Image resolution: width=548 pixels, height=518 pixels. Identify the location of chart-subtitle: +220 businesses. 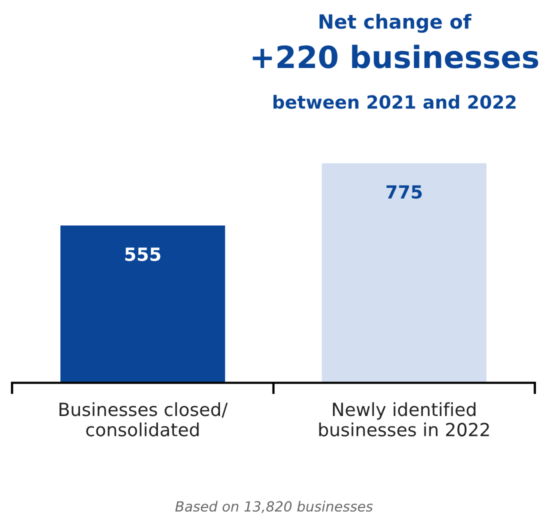
(395, 56).